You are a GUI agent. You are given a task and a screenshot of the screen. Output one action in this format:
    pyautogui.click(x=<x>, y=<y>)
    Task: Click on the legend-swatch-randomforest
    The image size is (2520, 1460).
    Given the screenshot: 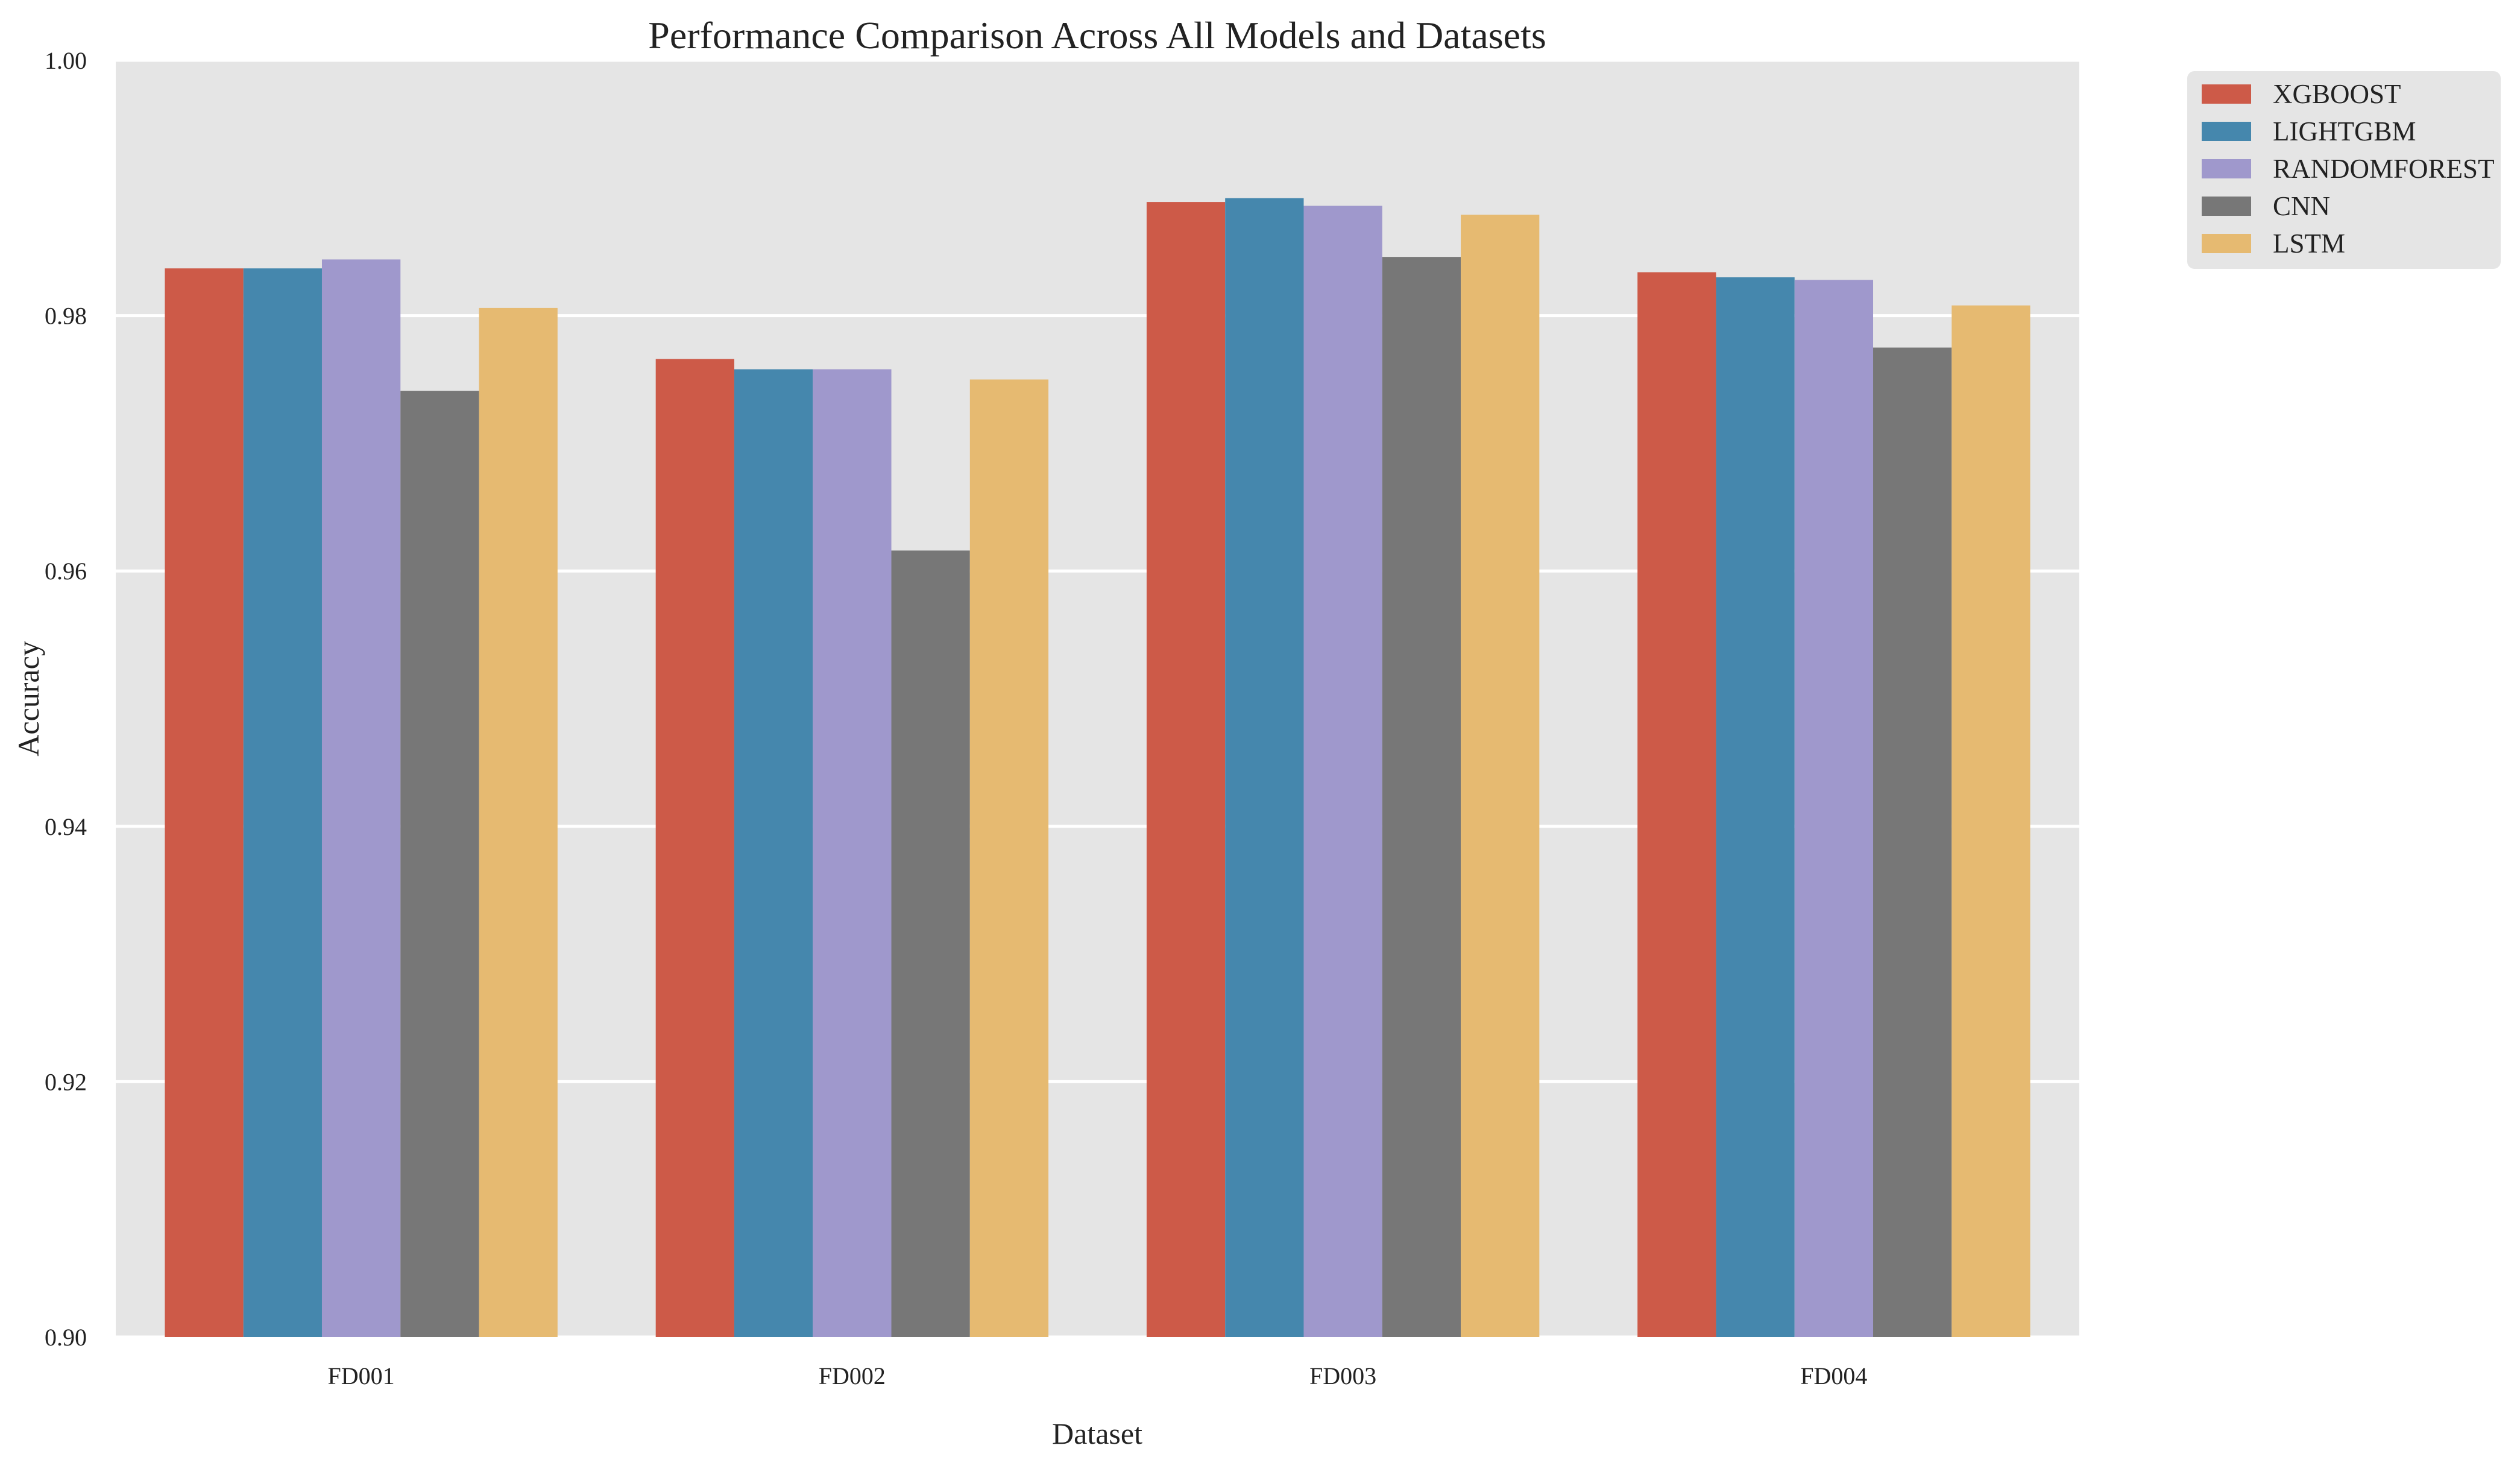 What is the action you would take?
    pyautogui.click(x=2227, y=168)
    